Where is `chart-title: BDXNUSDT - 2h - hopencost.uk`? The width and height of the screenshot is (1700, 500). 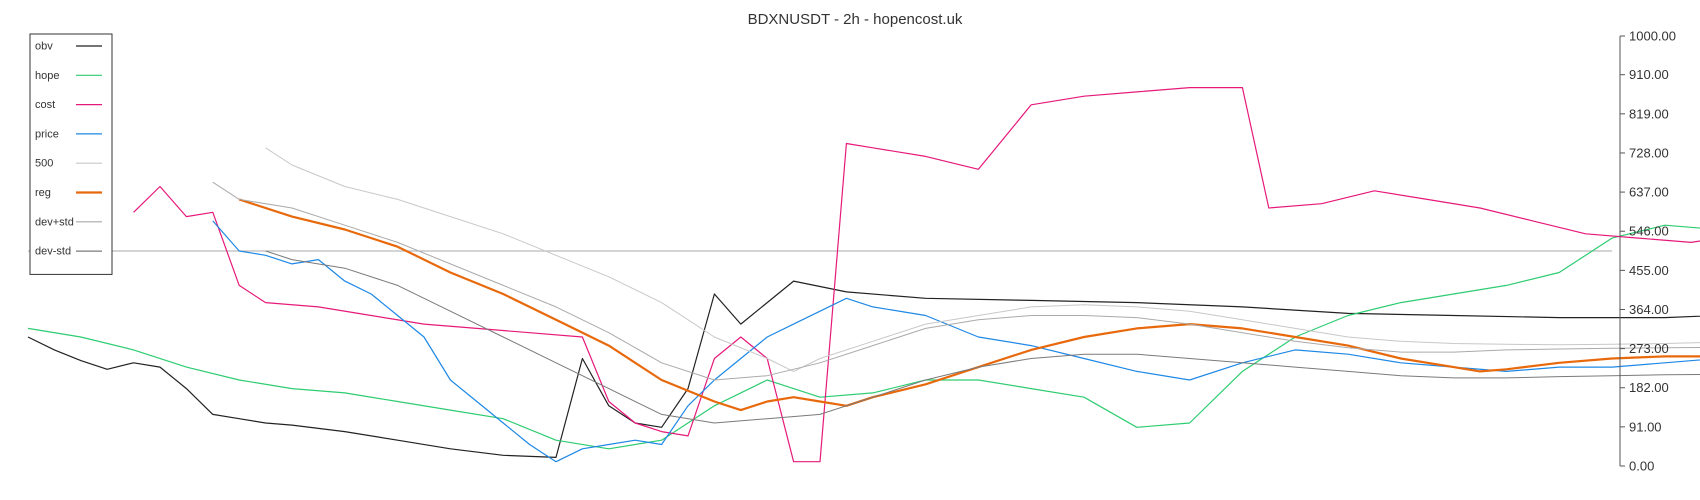 chart-title: BDXNUSDT - 2h - hopencost.uk is located at coordinates (855, 19).